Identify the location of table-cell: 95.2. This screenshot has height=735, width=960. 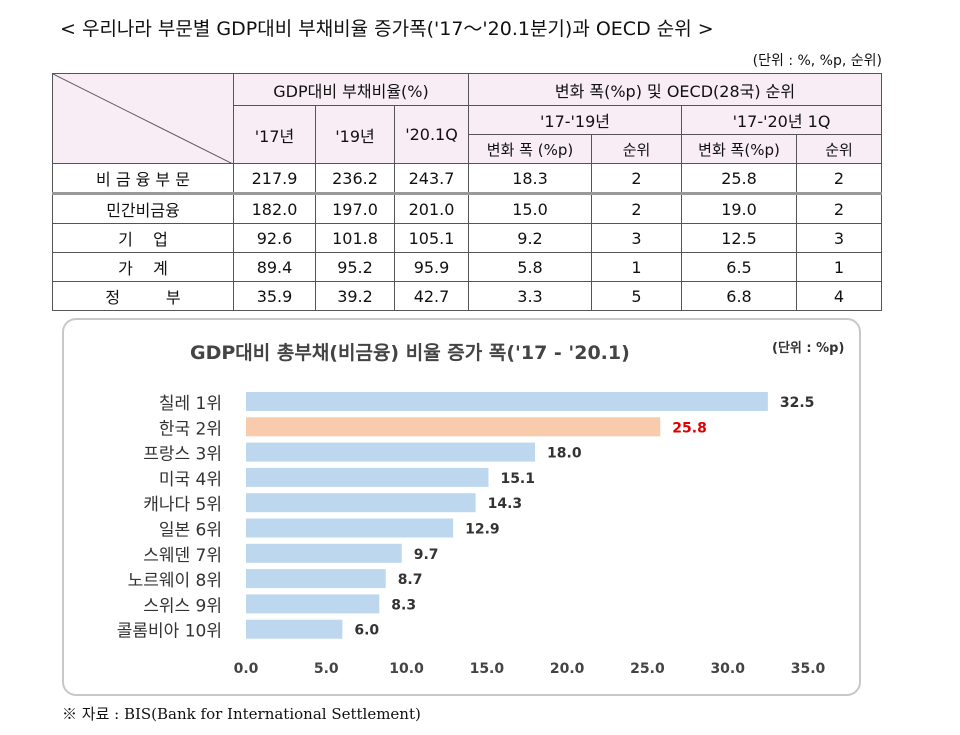
(355, 267).